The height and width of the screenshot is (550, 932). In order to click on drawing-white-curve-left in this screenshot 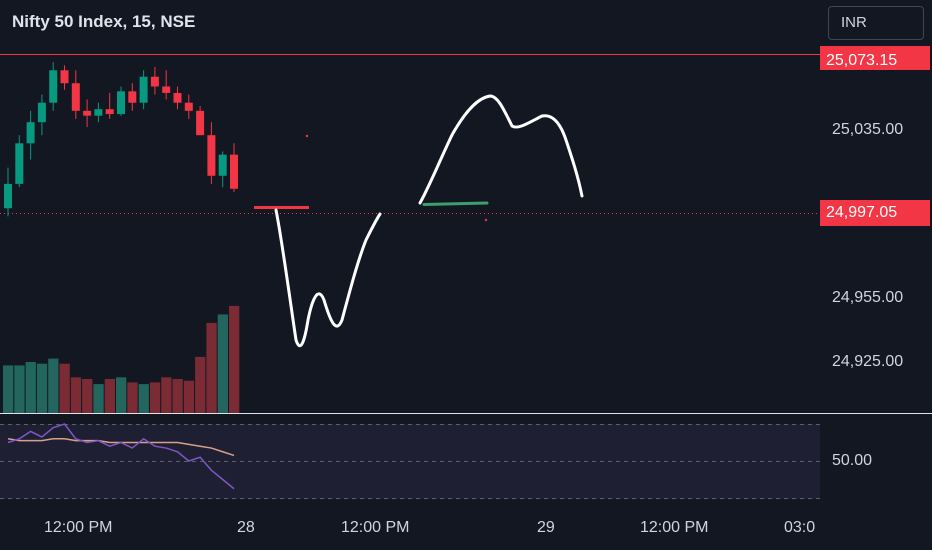, I will do `click(328, 278)`.